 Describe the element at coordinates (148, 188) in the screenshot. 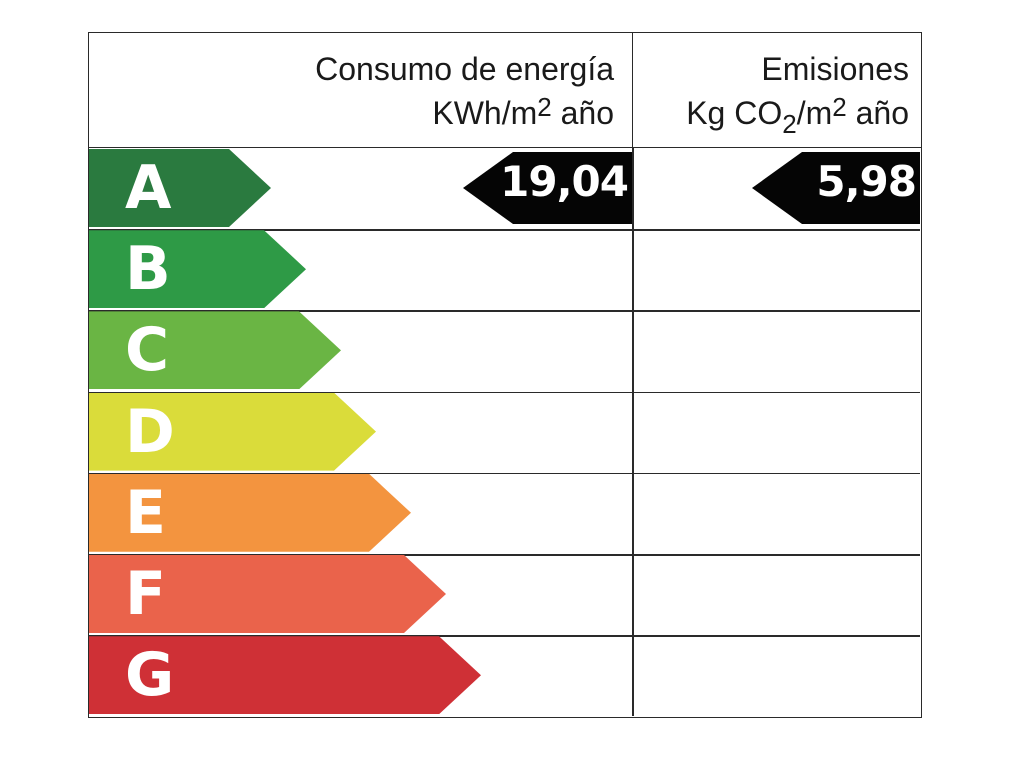

I see `rating-letter-a: A` at that location.